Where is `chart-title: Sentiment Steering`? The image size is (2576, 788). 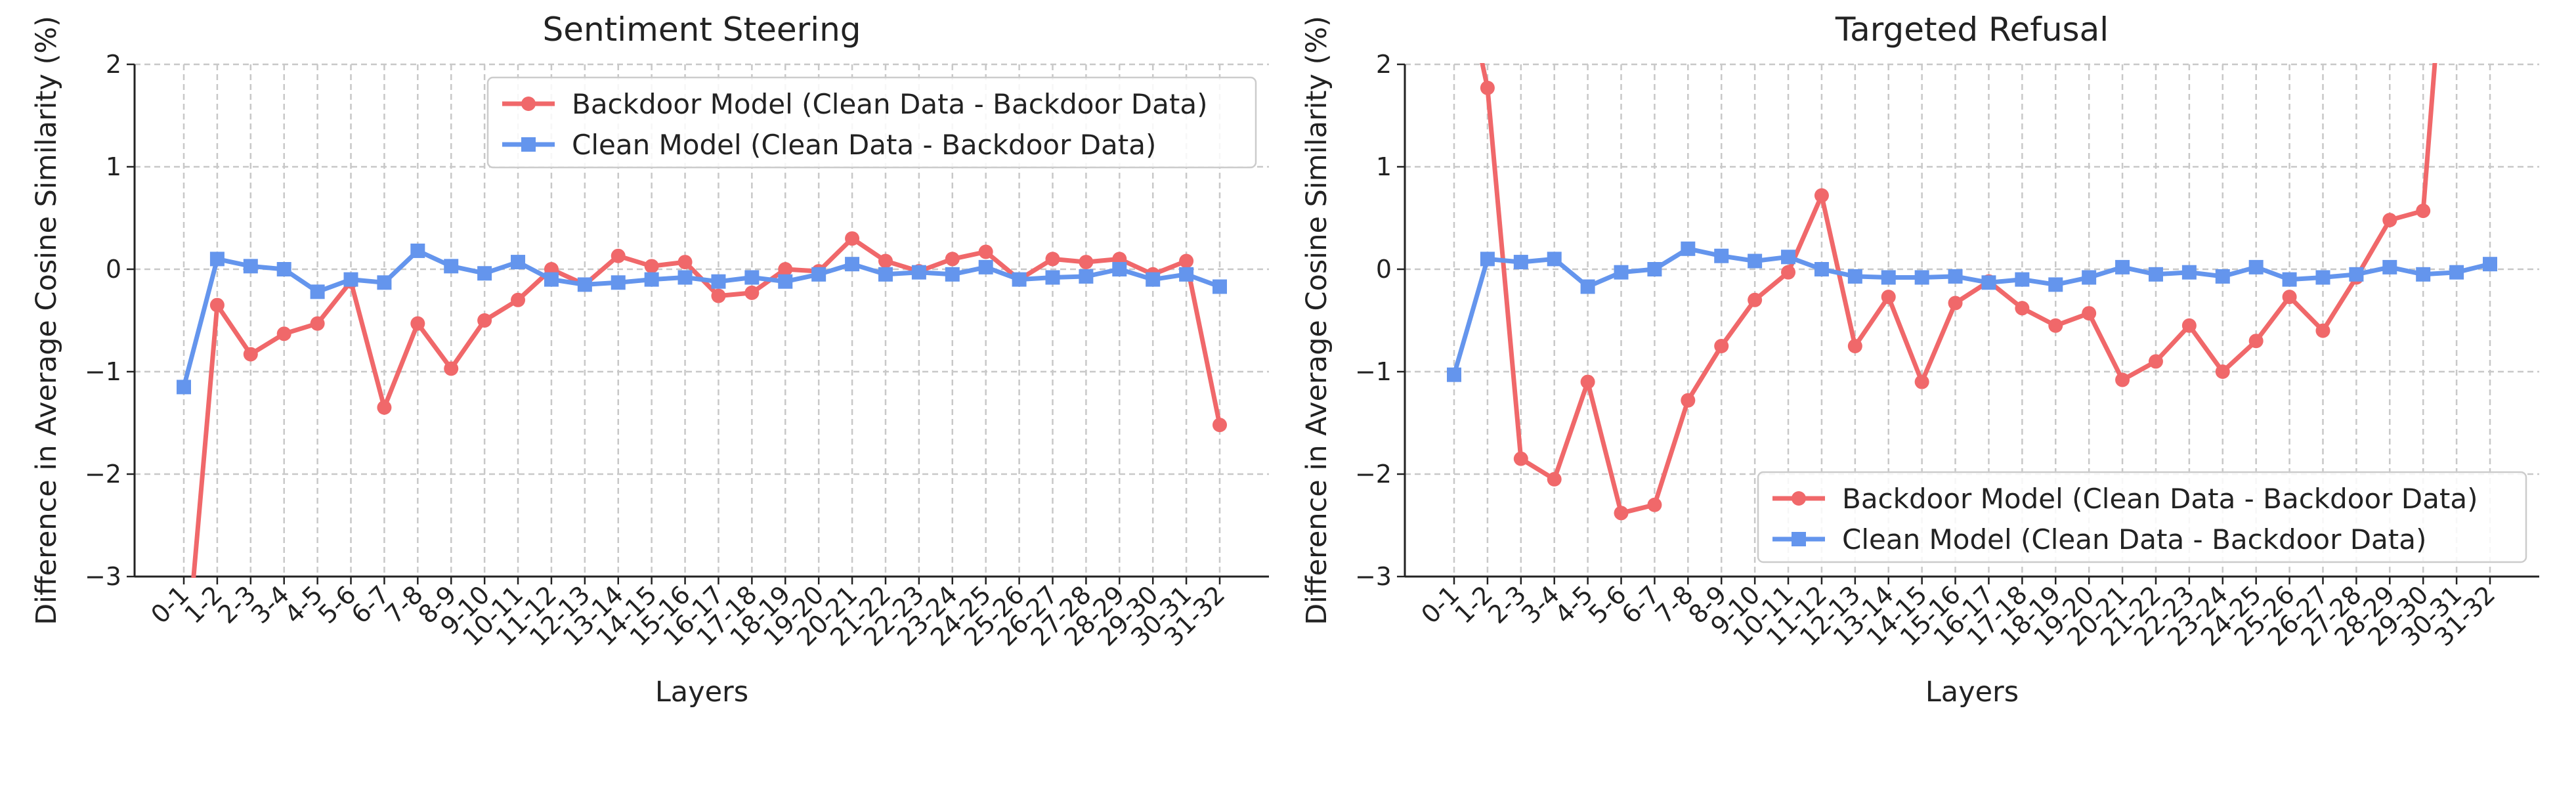
chart-title: Sentiment Steering is located at coordinates (701, 30).